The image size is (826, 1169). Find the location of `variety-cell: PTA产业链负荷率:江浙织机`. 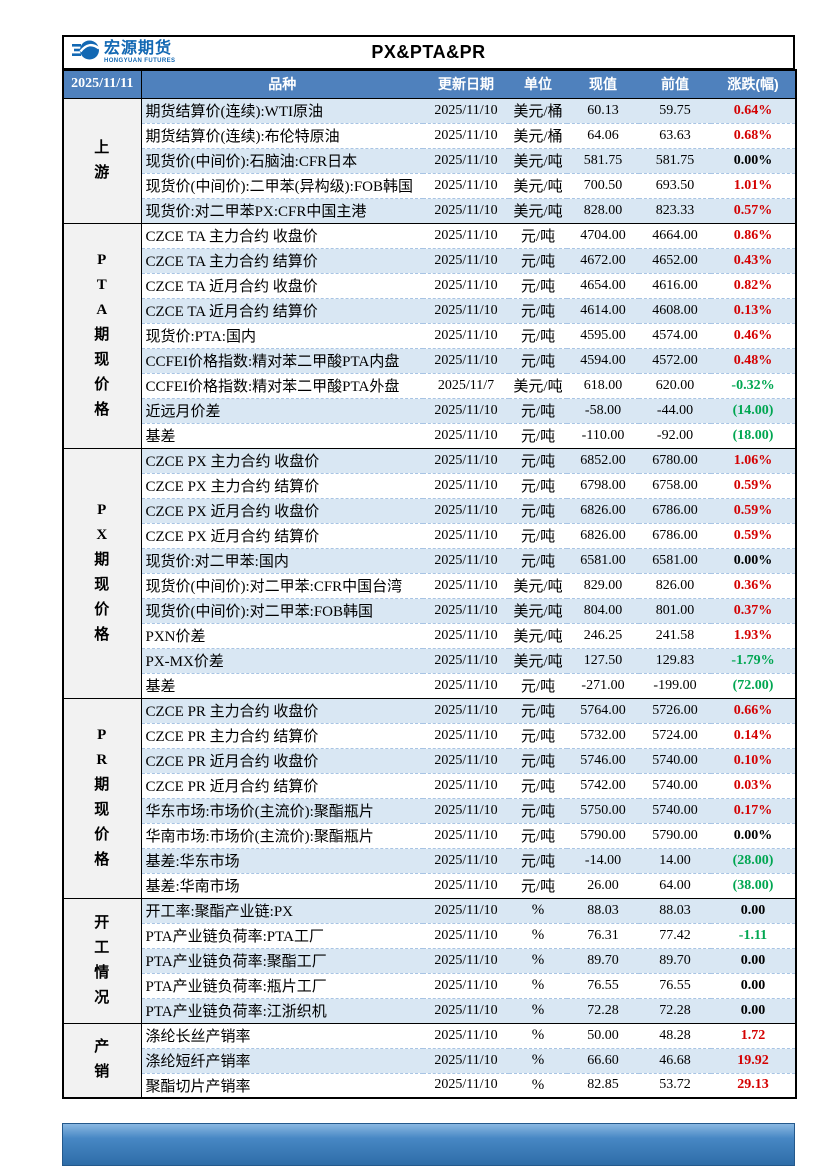

variety-cell: PTA产业链负荷率:江浙织机 is located at coordinates (282, 1011).